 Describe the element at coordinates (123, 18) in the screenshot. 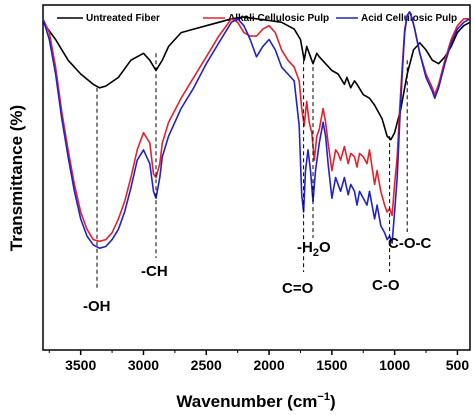

I see `legend-label-untreated: Untreated Fiber` at that location.